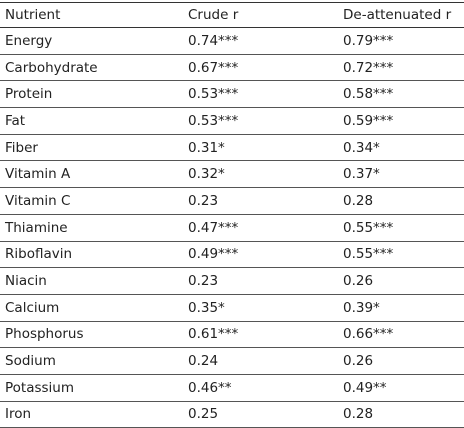 The width and height of the screenshot is (464, 428). I want to click on cell-deattenuated-r: 0.37*, so click(403, 174).